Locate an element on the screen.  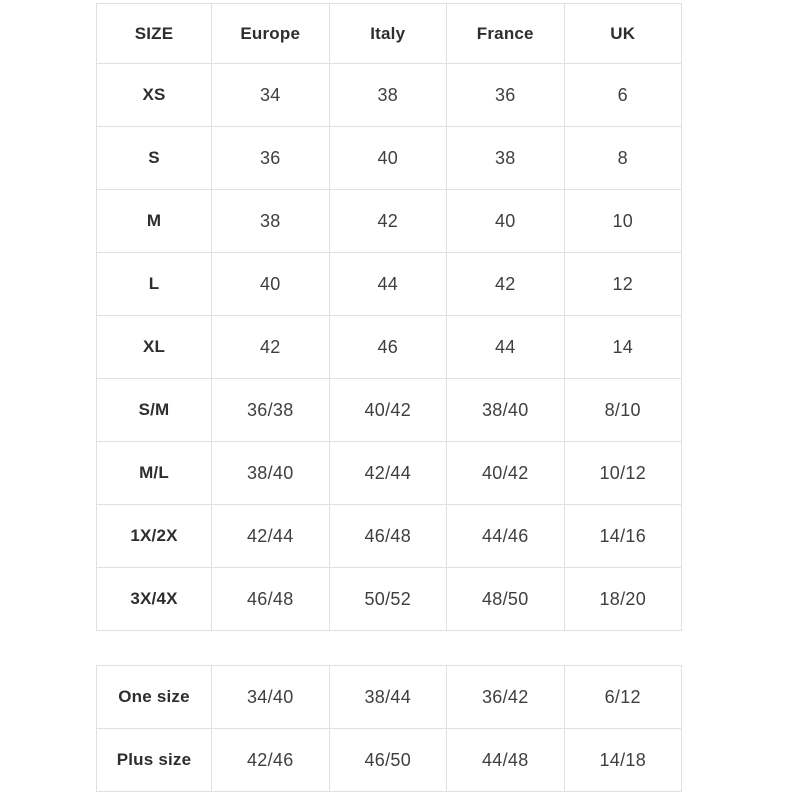
france-value: 40/42 is located at coordinates (505, 473).